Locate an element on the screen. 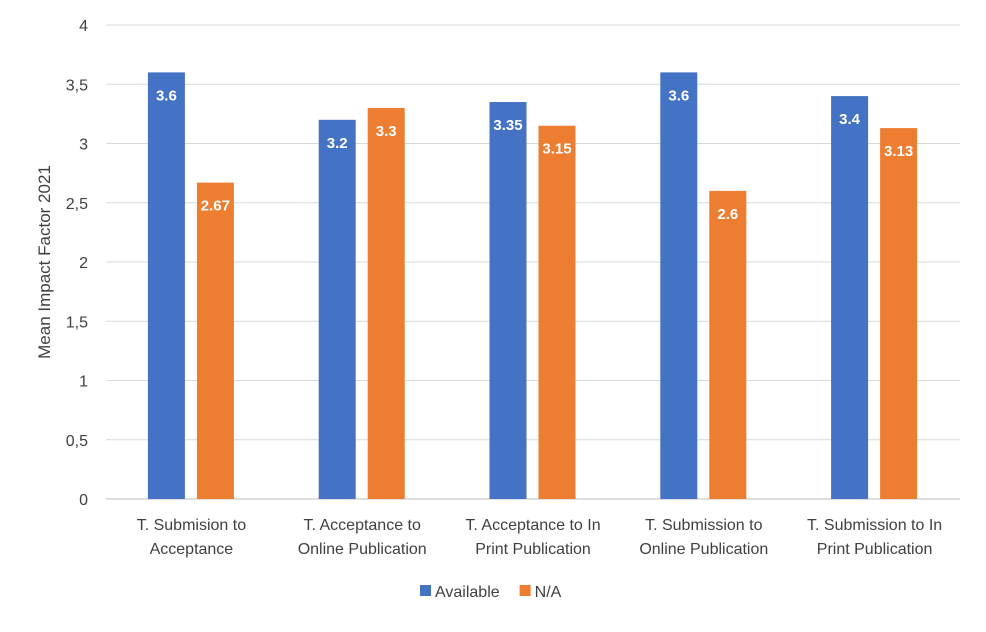  data-label: 3.2 is located at coordinates (337, 143).